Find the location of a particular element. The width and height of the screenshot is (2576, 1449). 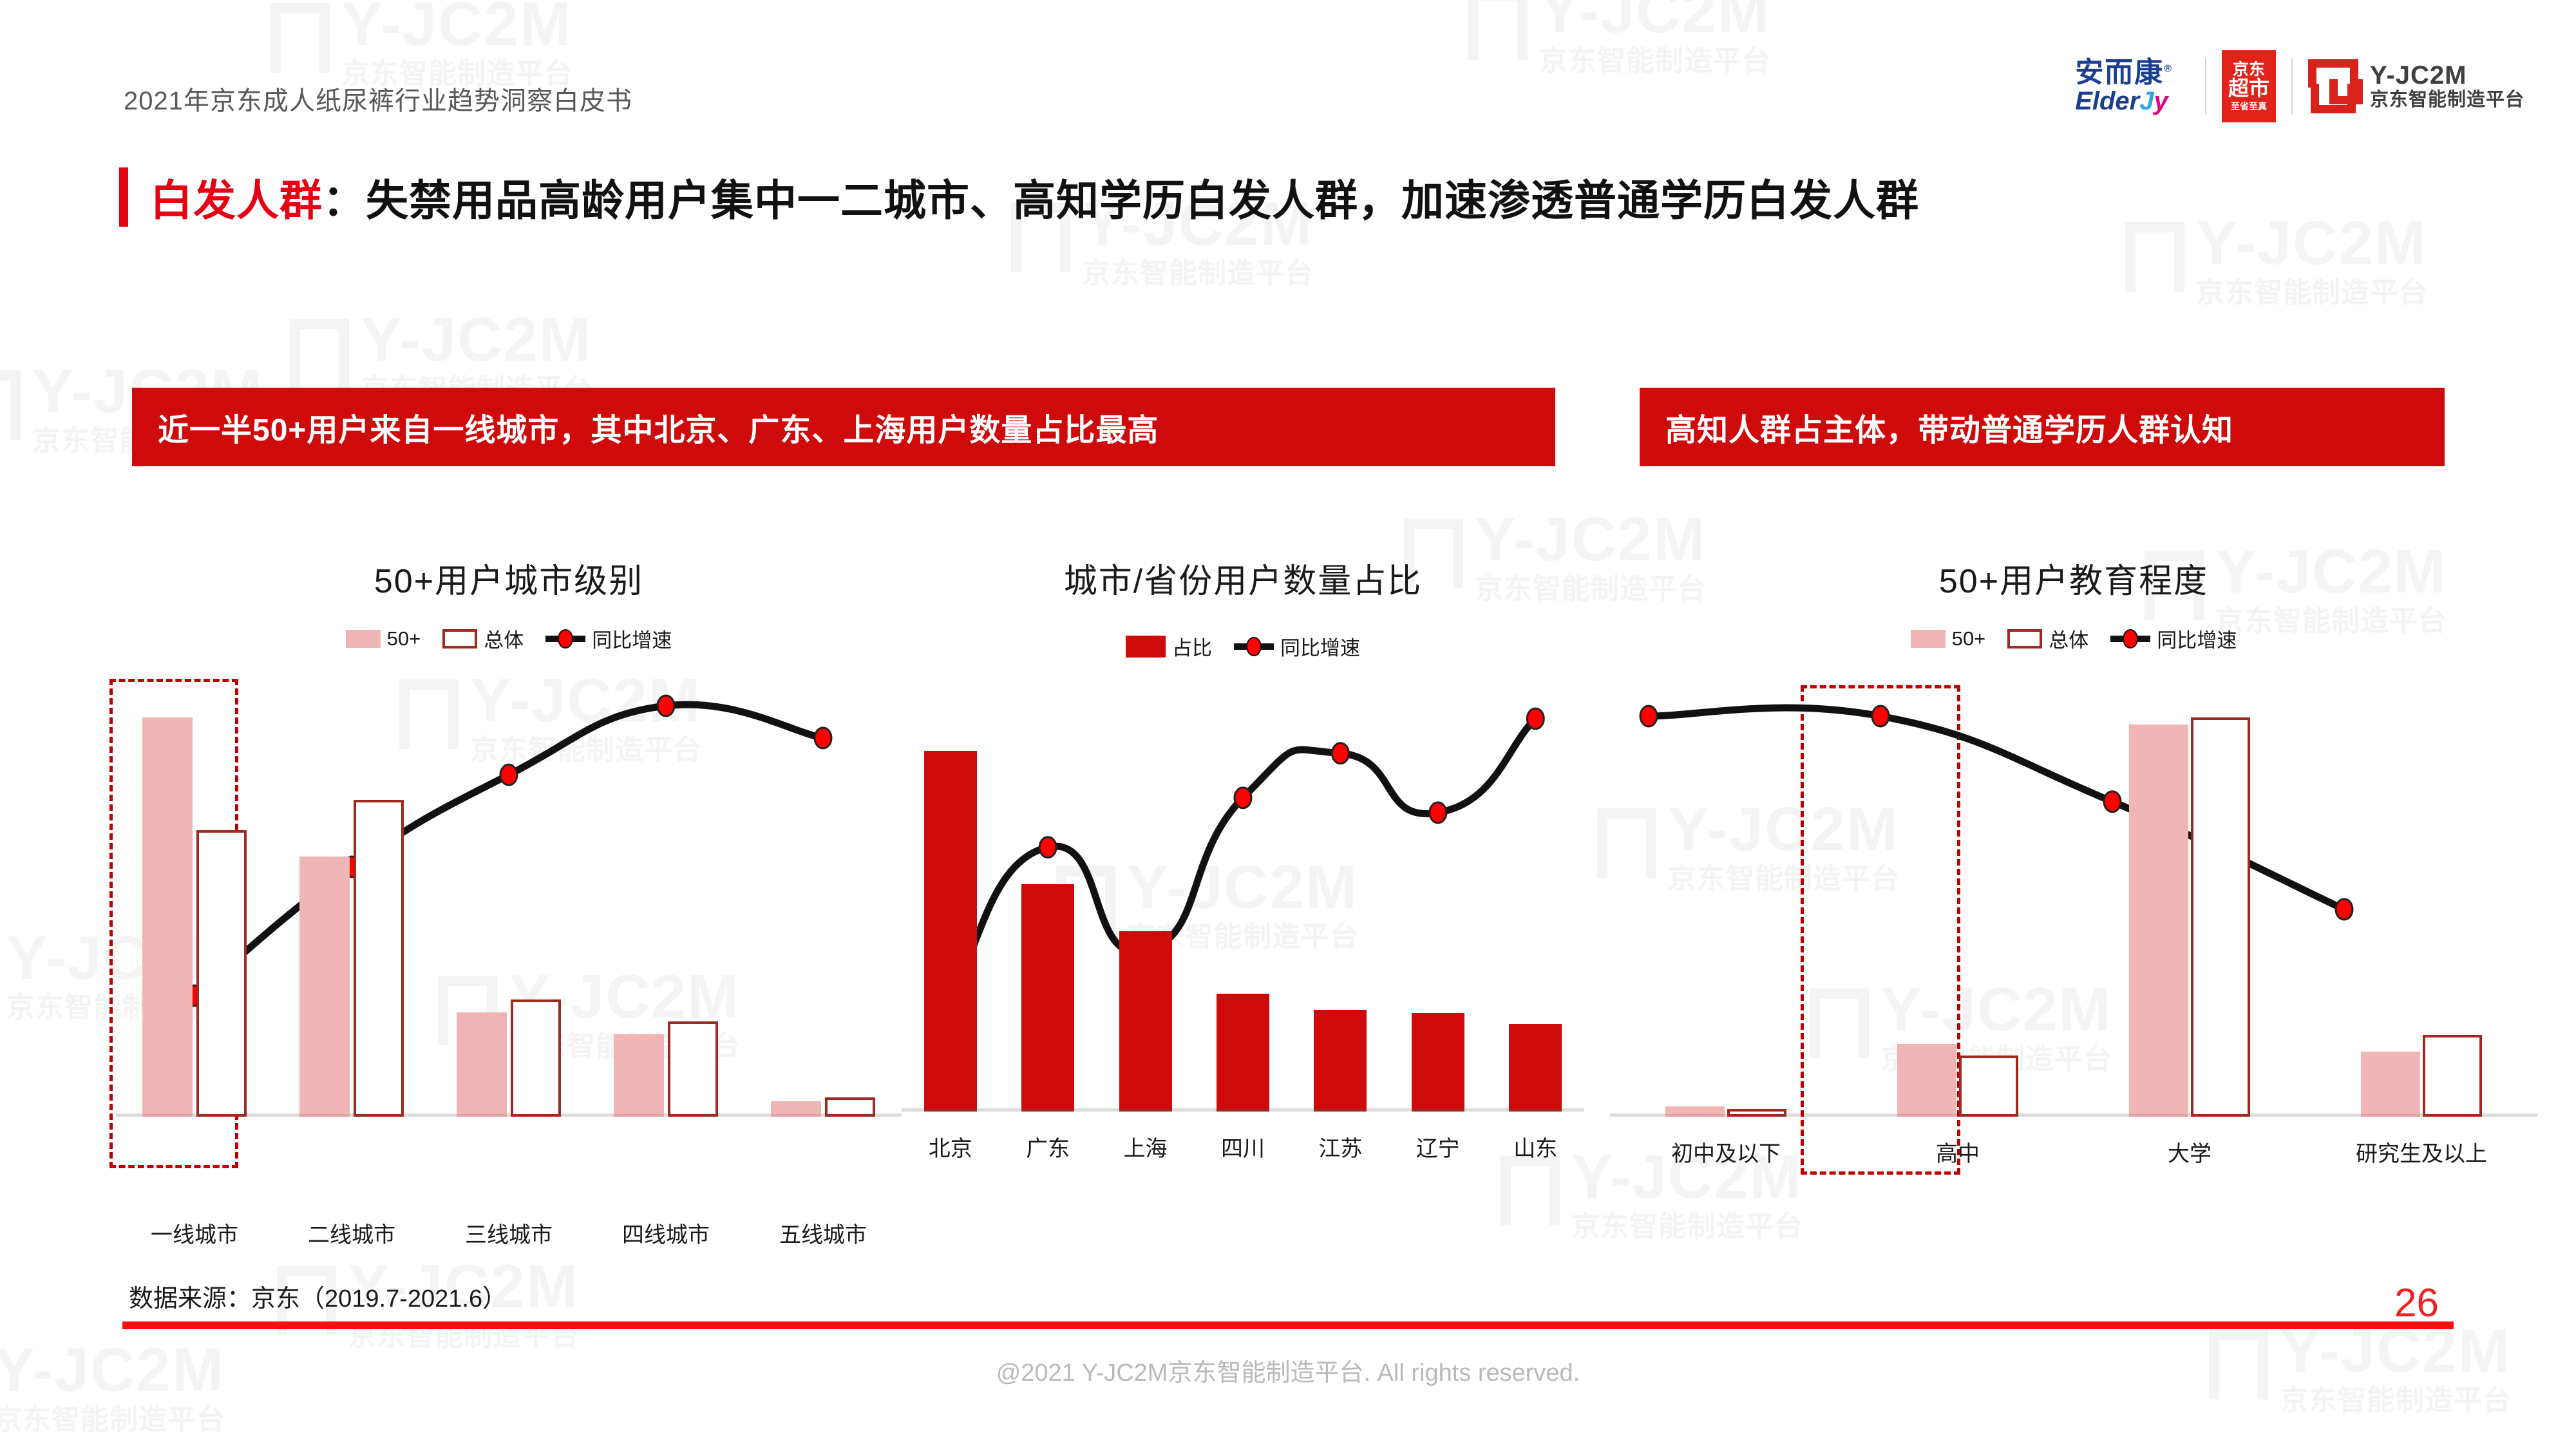

jd-supermarket-logo: 京东 超市 至省至真 is located at coordinates (2248, 86).